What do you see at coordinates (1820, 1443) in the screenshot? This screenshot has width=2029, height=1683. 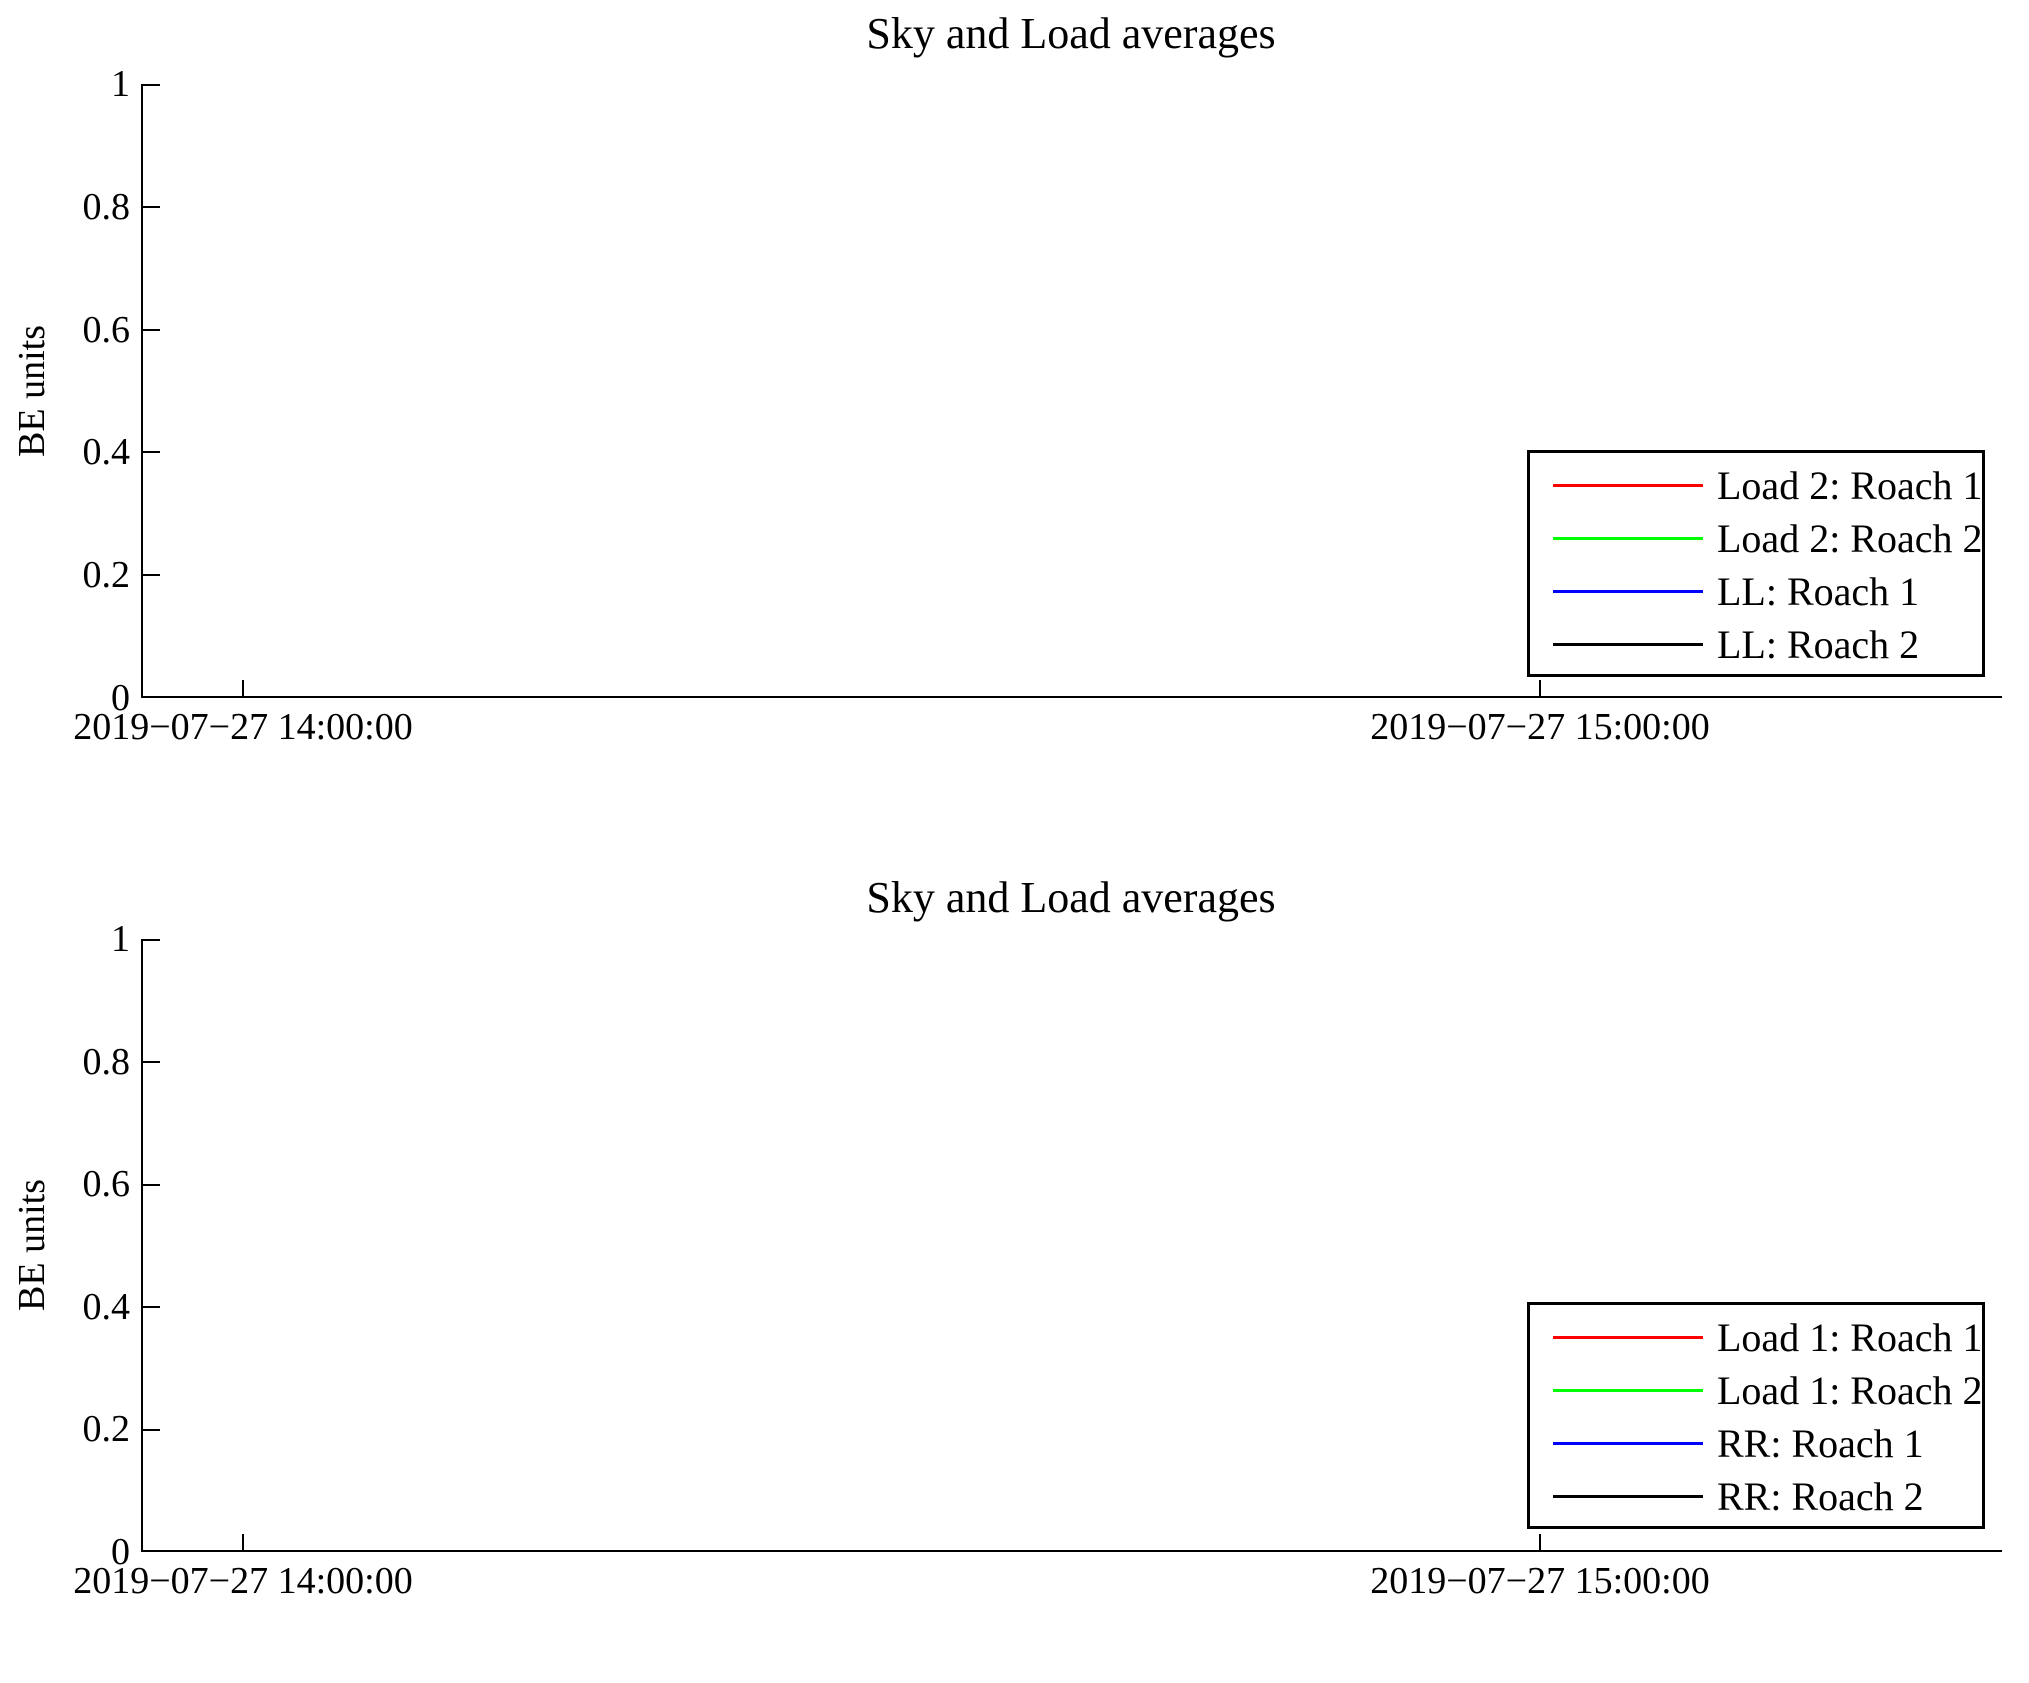 I see `legend-label: RR: Roach 1` at bounding box center [1820, 1443].